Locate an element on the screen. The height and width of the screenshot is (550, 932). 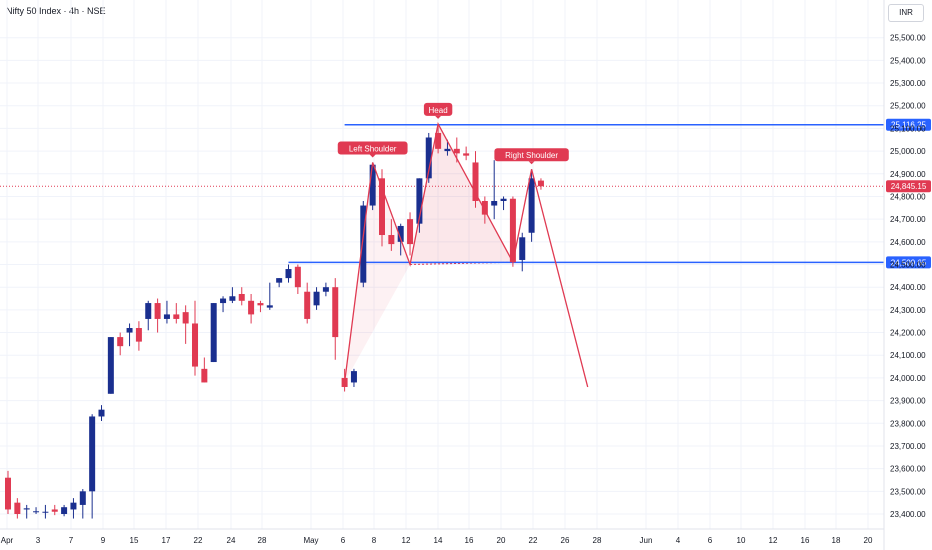
x-tick-label: 15 is located at coordinates (134, 540).